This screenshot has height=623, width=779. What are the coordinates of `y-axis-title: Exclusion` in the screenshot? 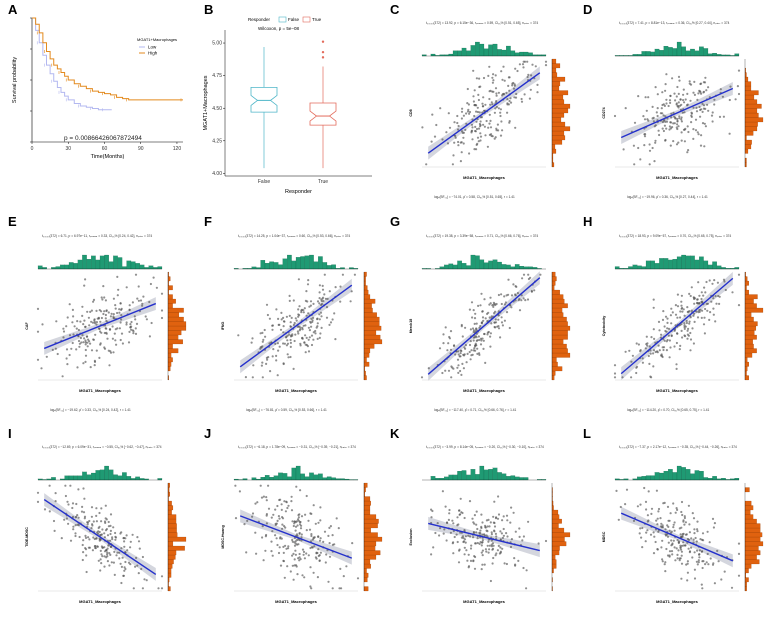 It's located at (411, 537).